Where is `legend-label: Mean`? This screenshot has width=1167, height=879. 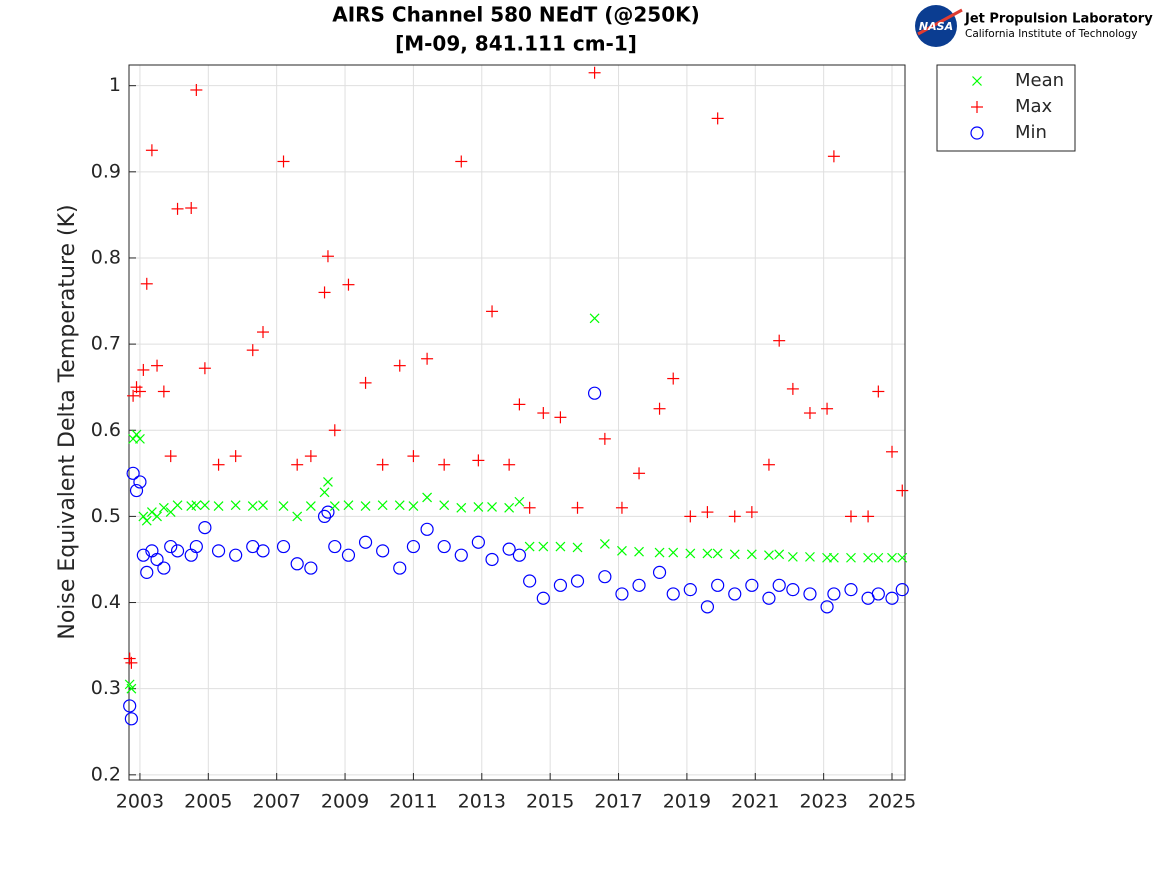 legend-label: Mean is located at coordinates (1039, 80).